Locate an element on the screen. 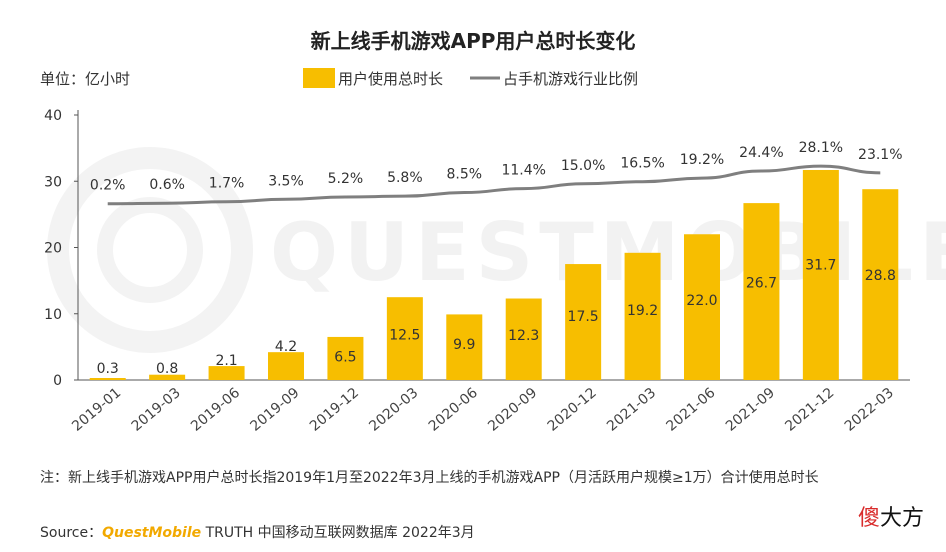 This screenshot has height=552, width=946. bar-value-label: 2.1 is located at coordinates (226, 361).